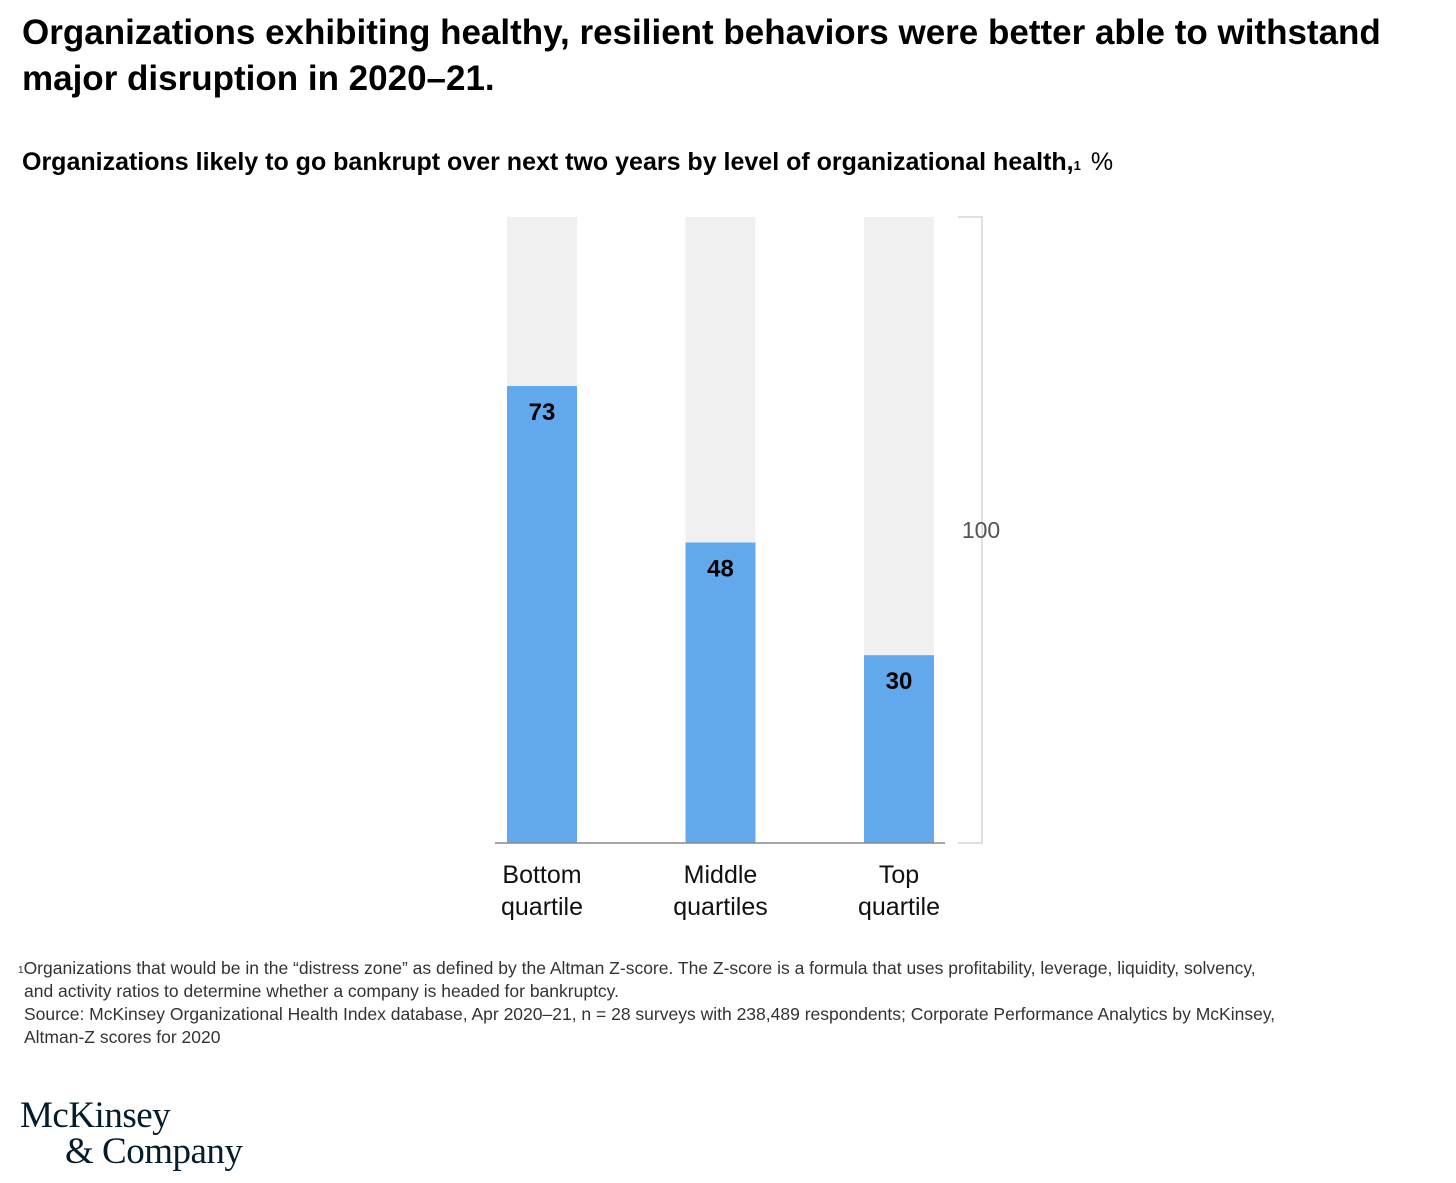 The image size is (1456, 1183). I want to click on scale-bracket, so click(970, 530).